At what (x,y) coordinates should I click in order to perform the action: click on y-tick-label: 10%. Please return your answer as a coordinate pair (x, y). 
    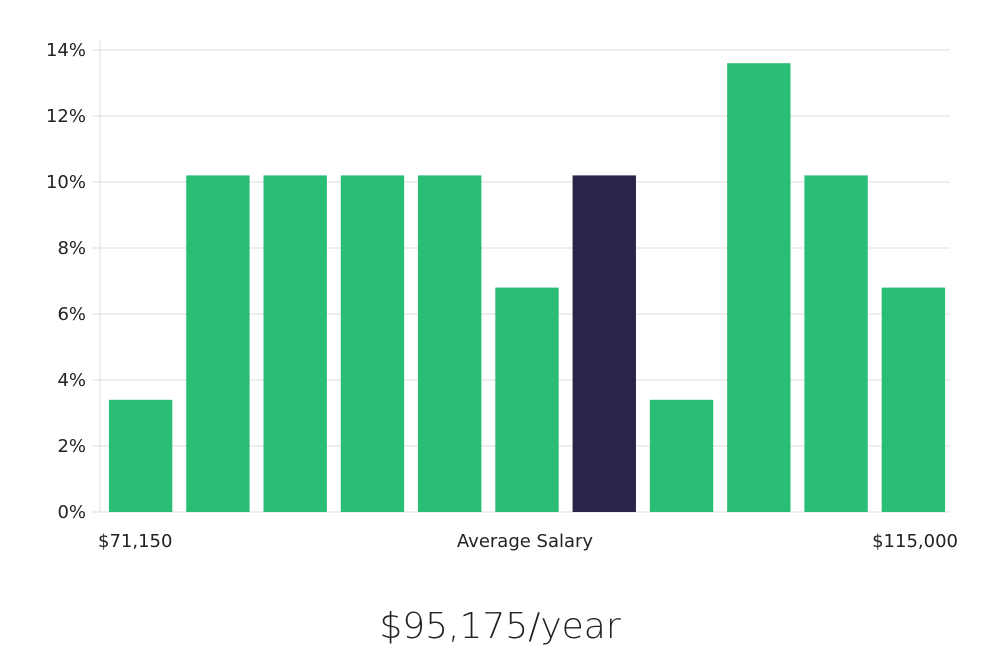
    Looking at the image, I should click on (66, 182).